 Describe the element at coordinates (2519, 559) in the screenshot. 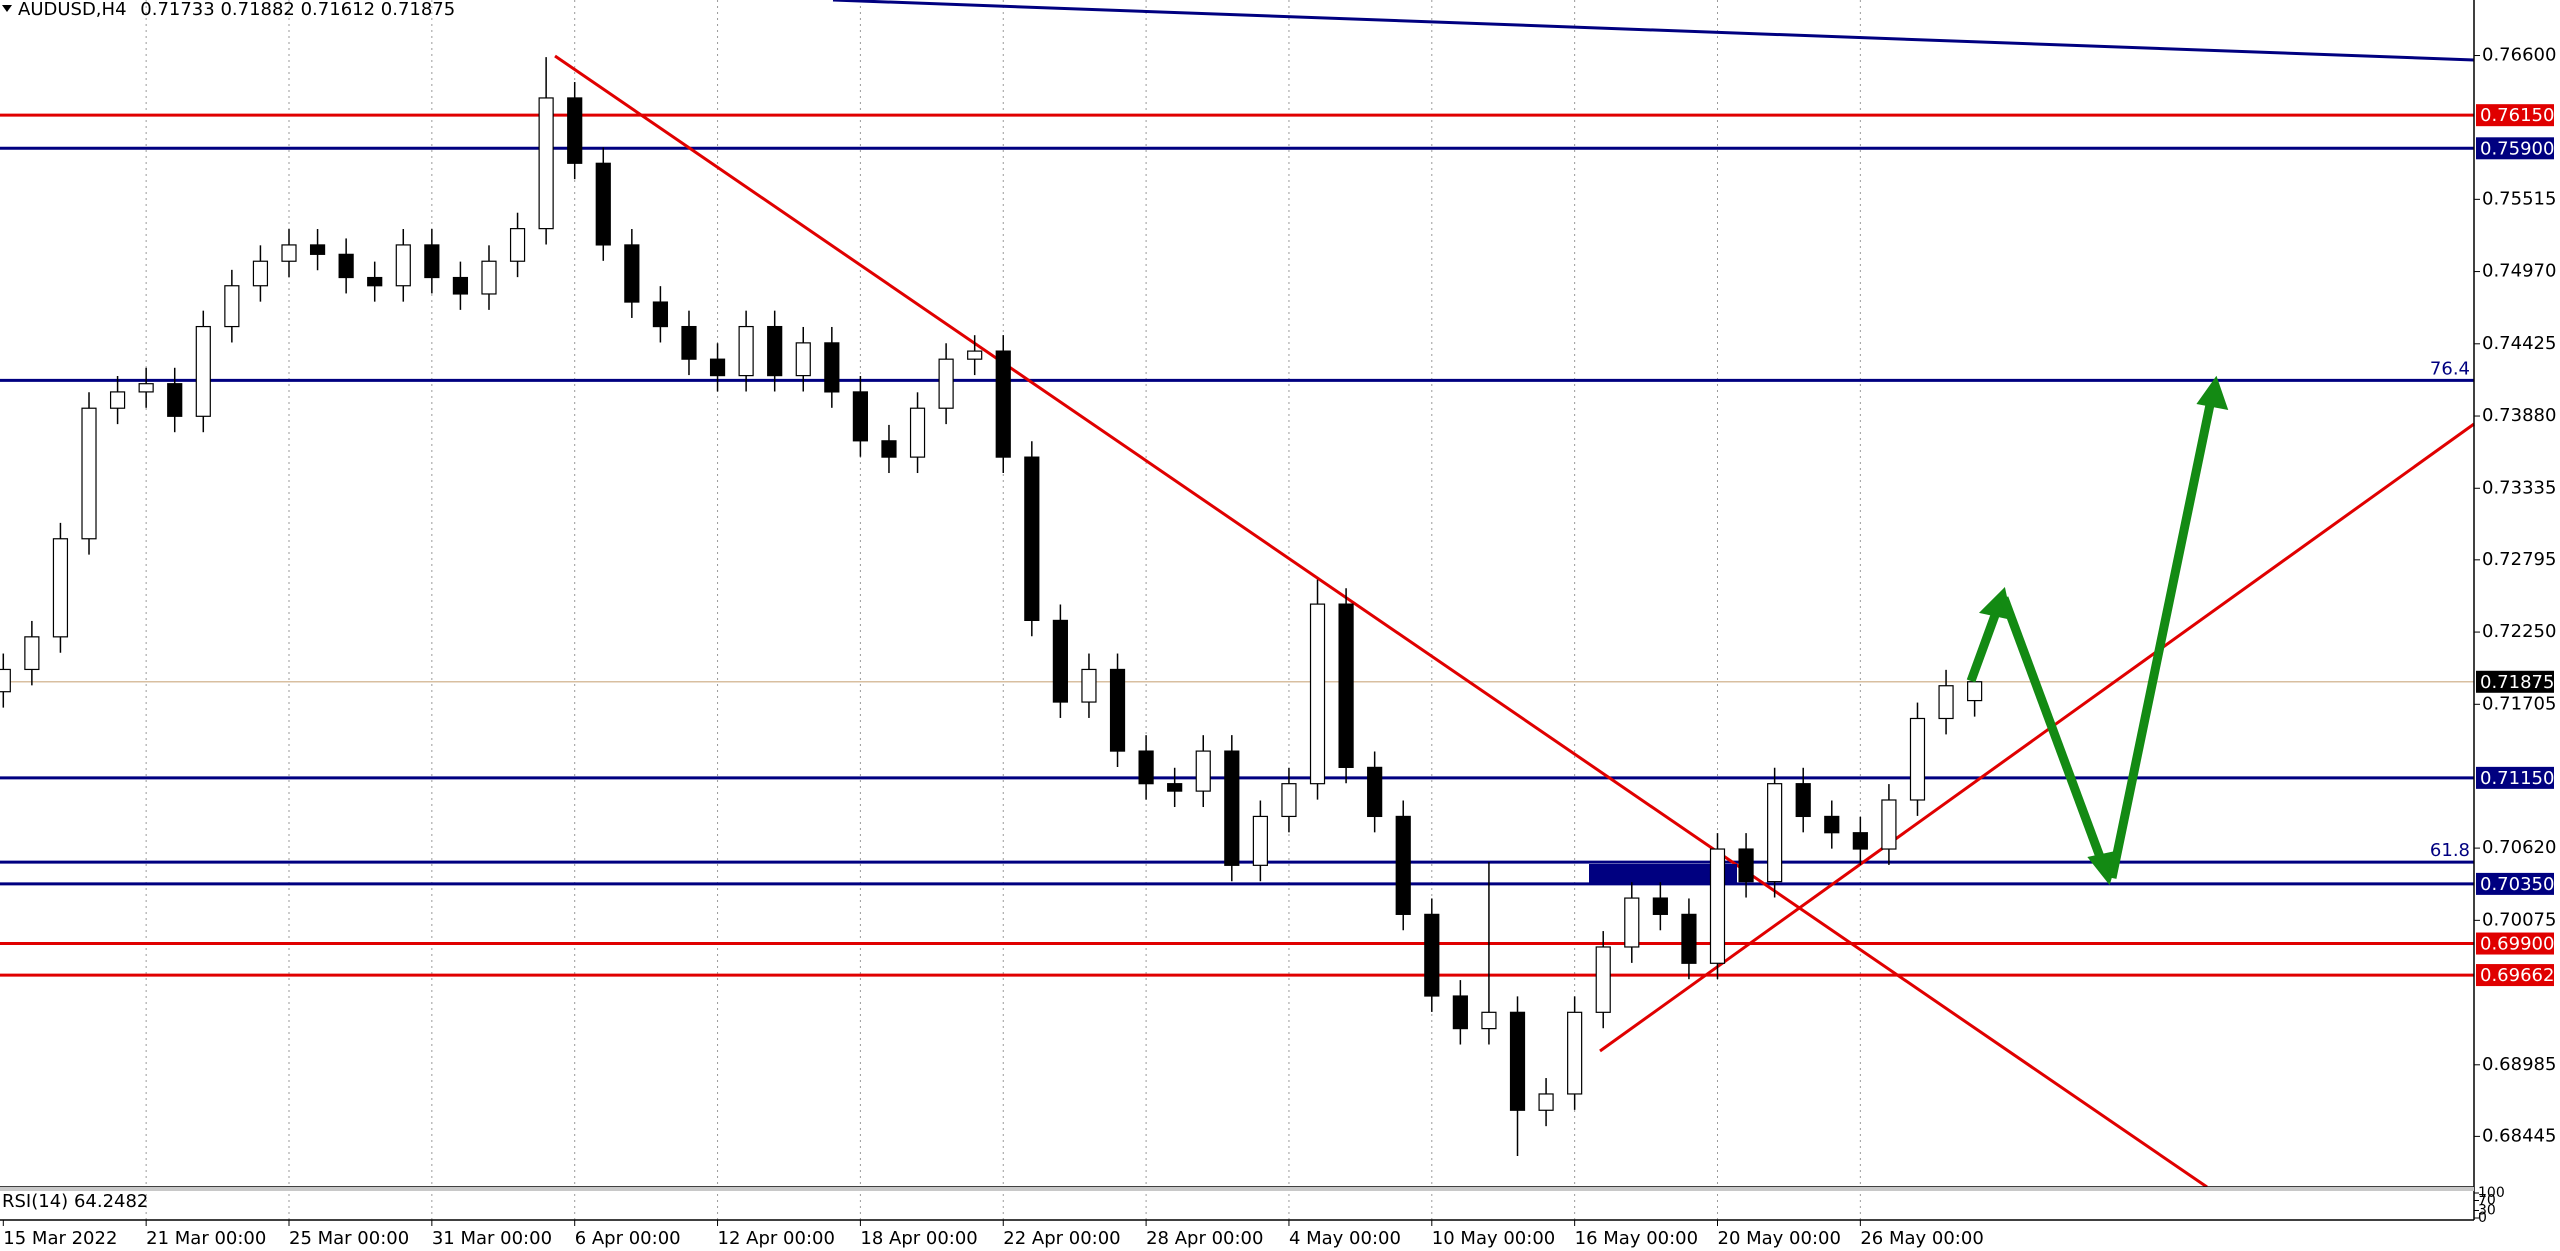

I see `y-tick-label: 0.72795` at that location.